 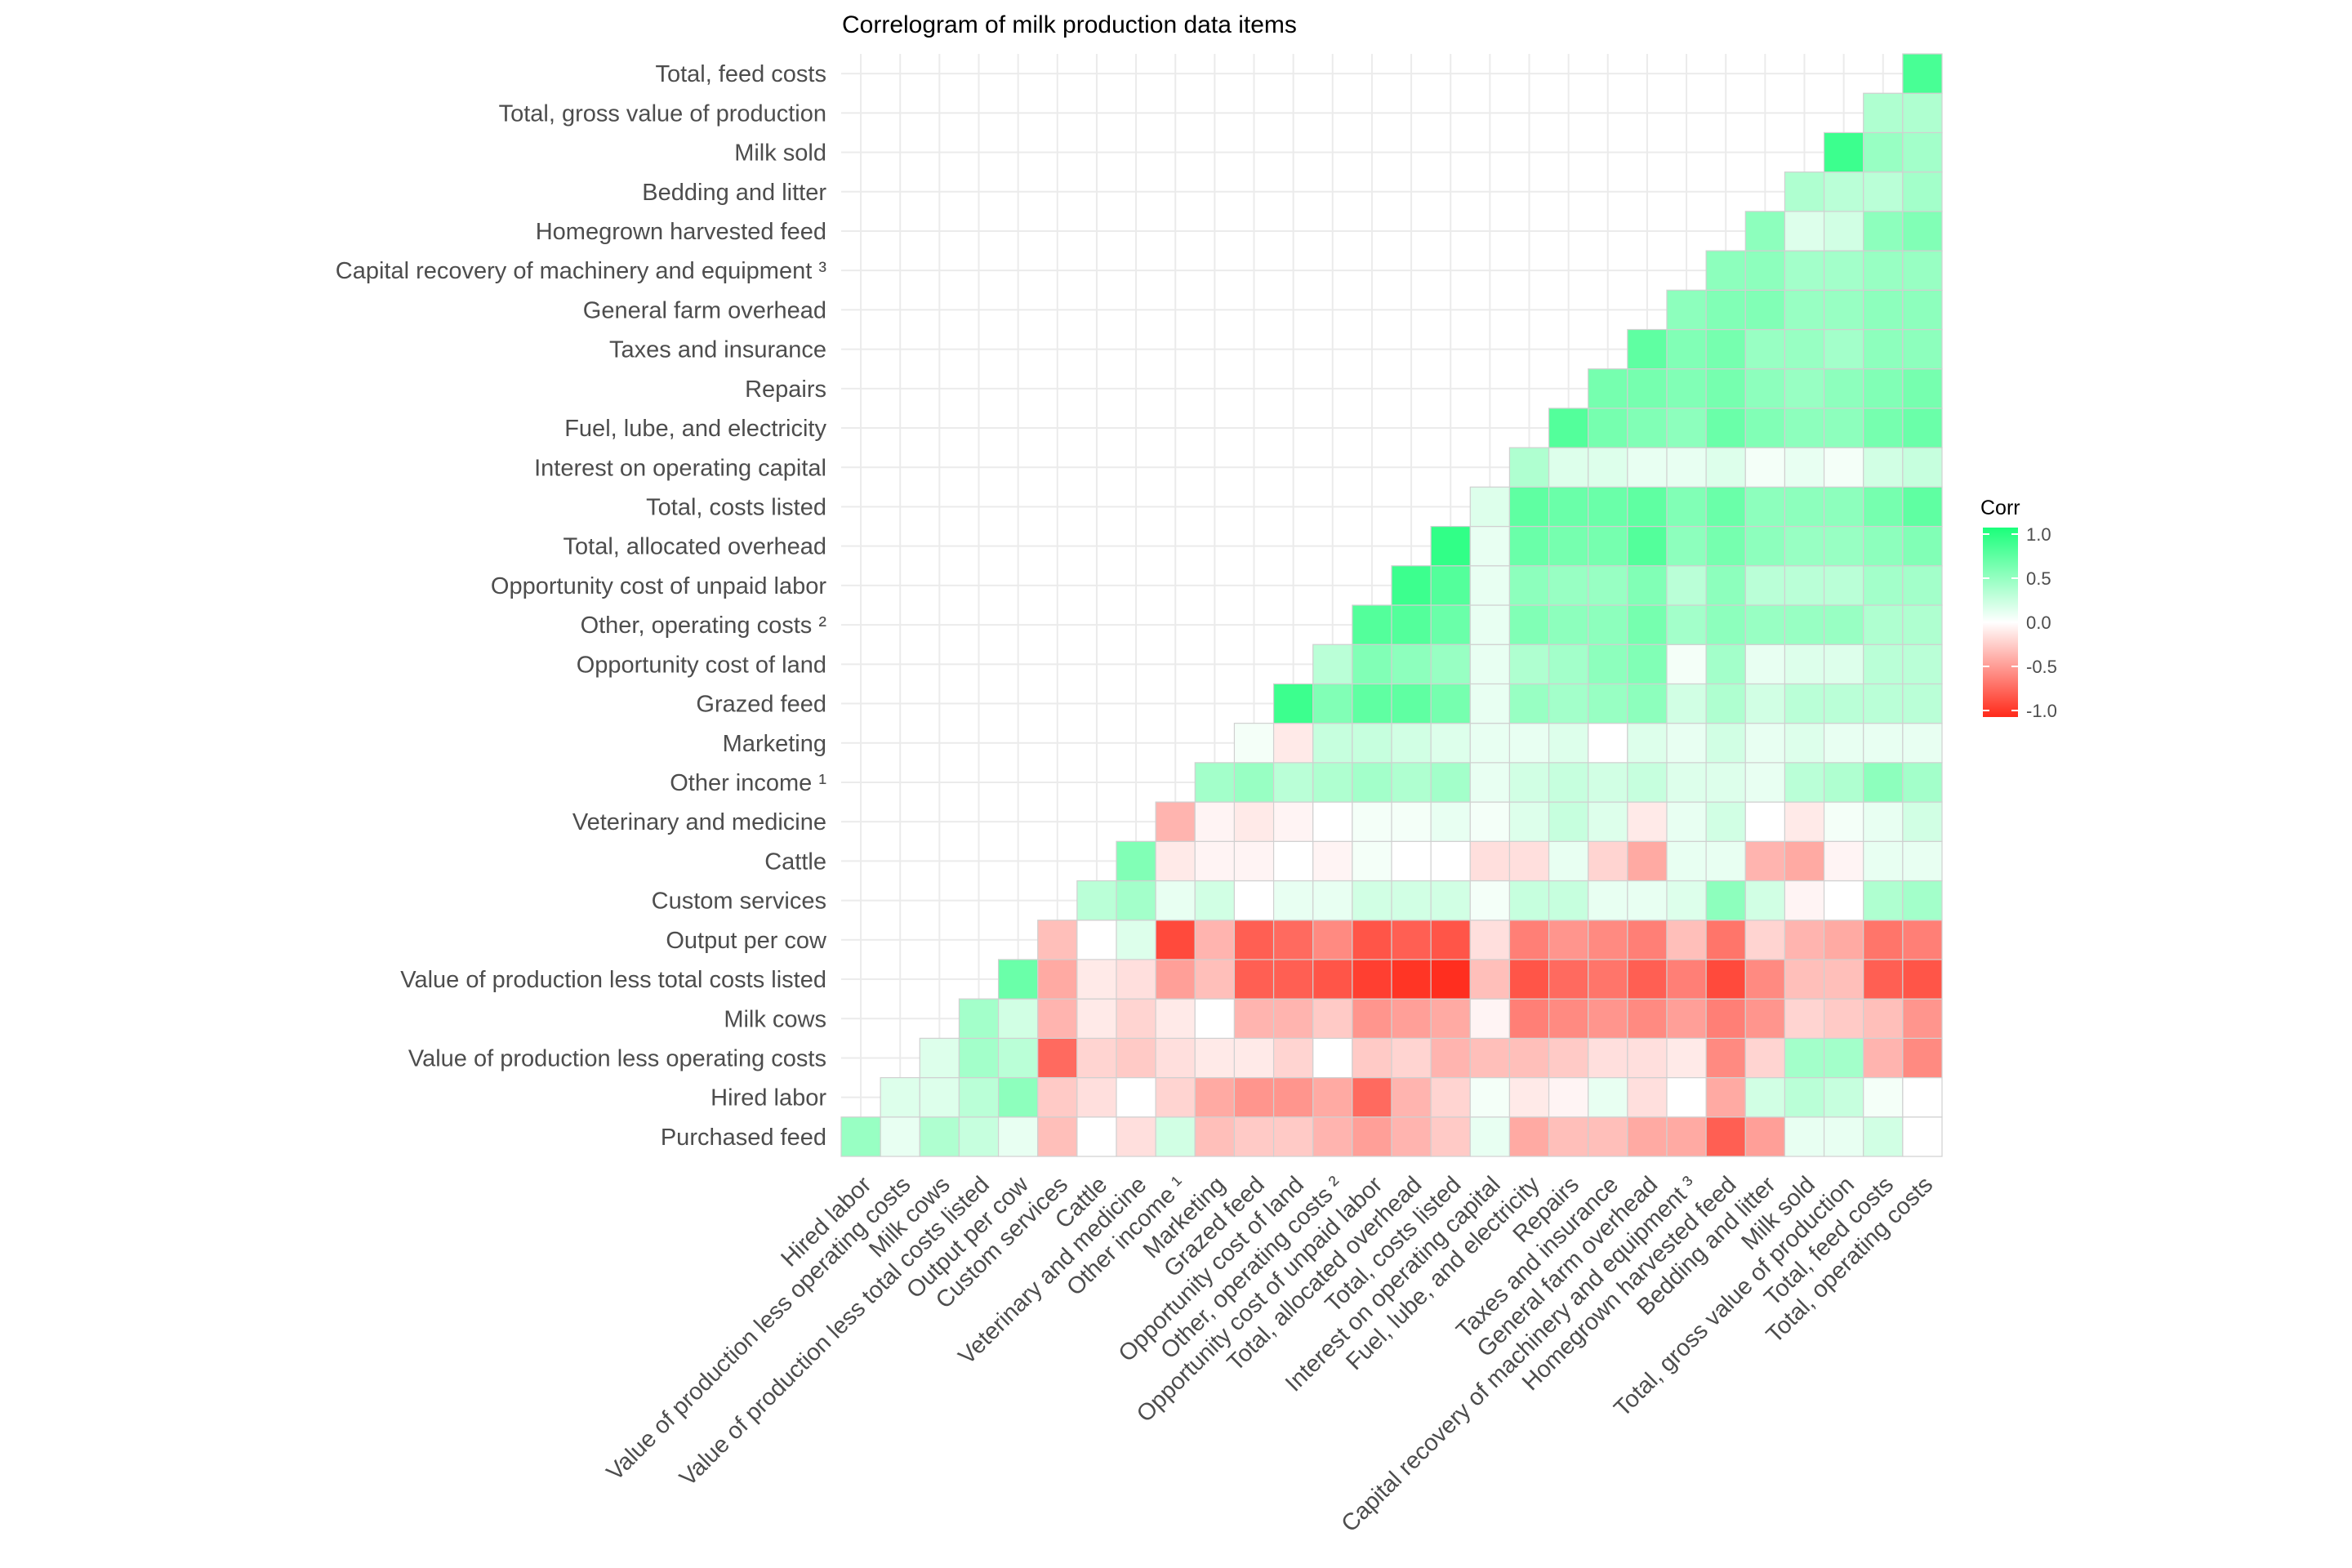 What do you see at coordinates (658, 586) in the screenshot?
I see `y-tick-label: Opportunity cost of unpaid labor` at bounding box center [658, 586].